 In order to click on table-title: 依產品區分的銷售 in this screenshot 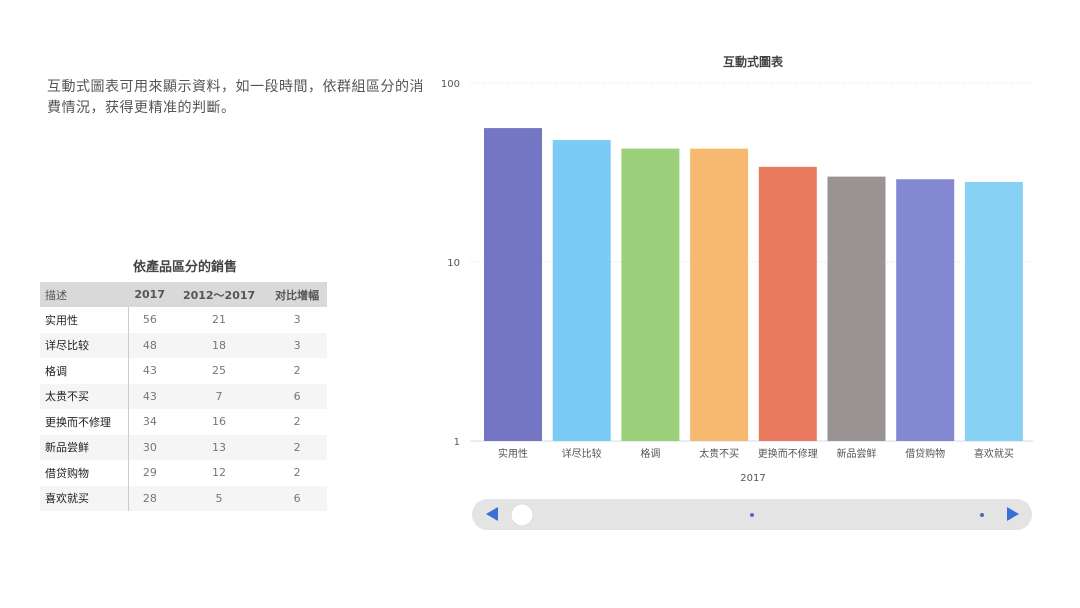, I will do `click(184, 267)`.